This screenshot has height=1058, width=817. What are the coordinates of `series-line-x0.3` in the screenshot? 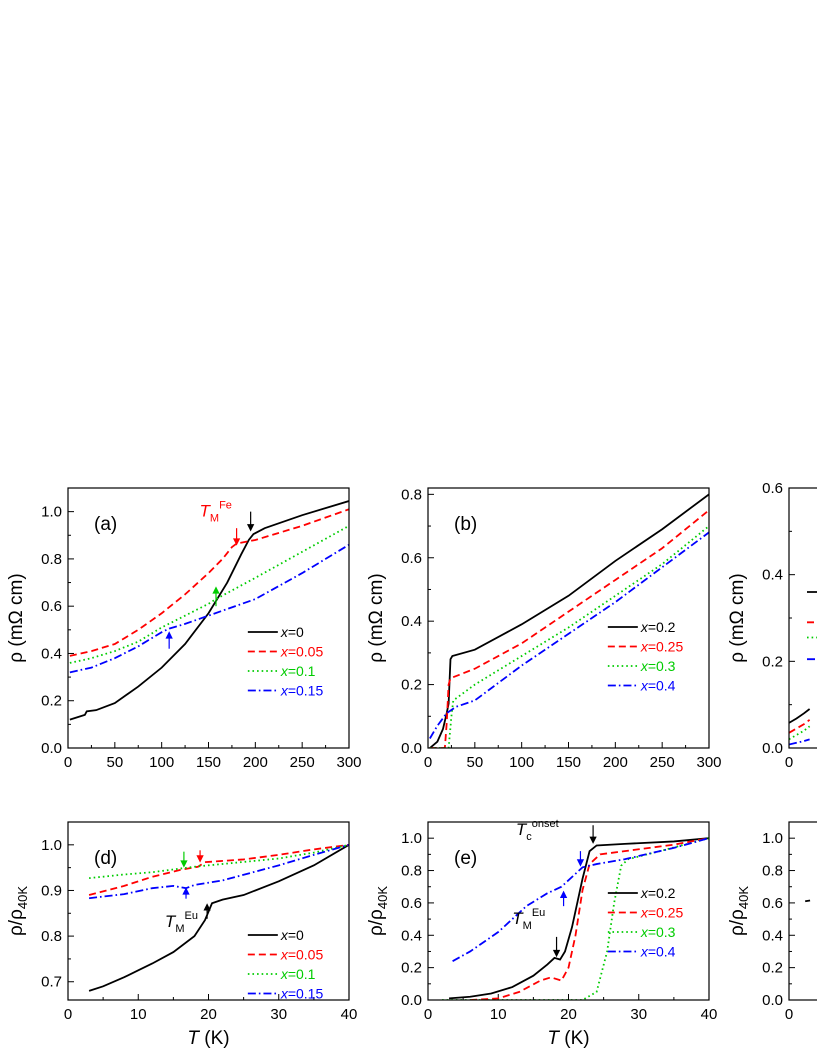 It's located at (569, 636).